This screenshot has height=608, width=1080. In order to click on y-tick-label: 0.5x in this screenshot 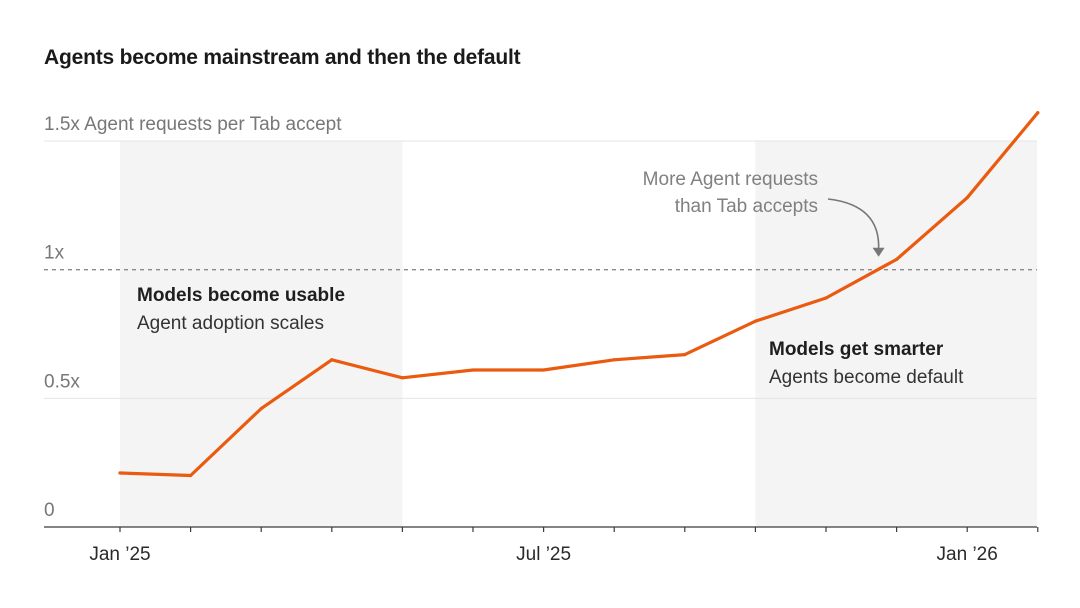, I will do `click(62, 381)`.